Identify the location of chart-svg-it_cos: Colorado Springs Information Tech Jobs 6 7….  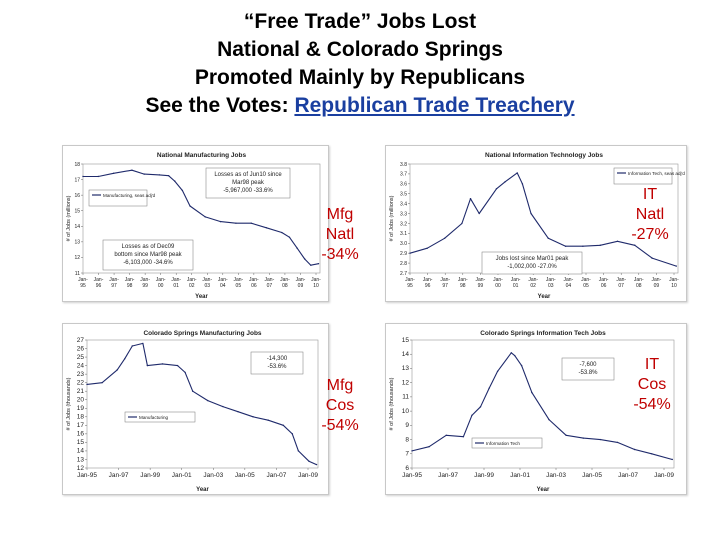
(531, 411).